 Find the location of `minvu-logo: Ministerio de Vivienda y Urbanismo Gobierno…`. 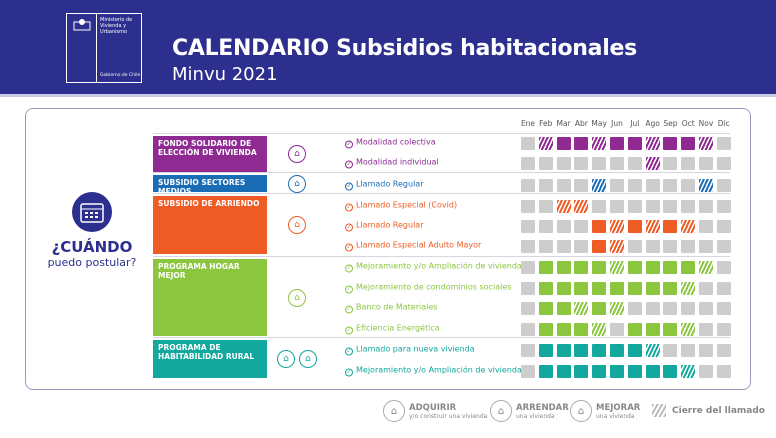

minvu-logo: Ministerio de Vivienda y Urbanismo Gobierno… is located at coordinates (104, 48).